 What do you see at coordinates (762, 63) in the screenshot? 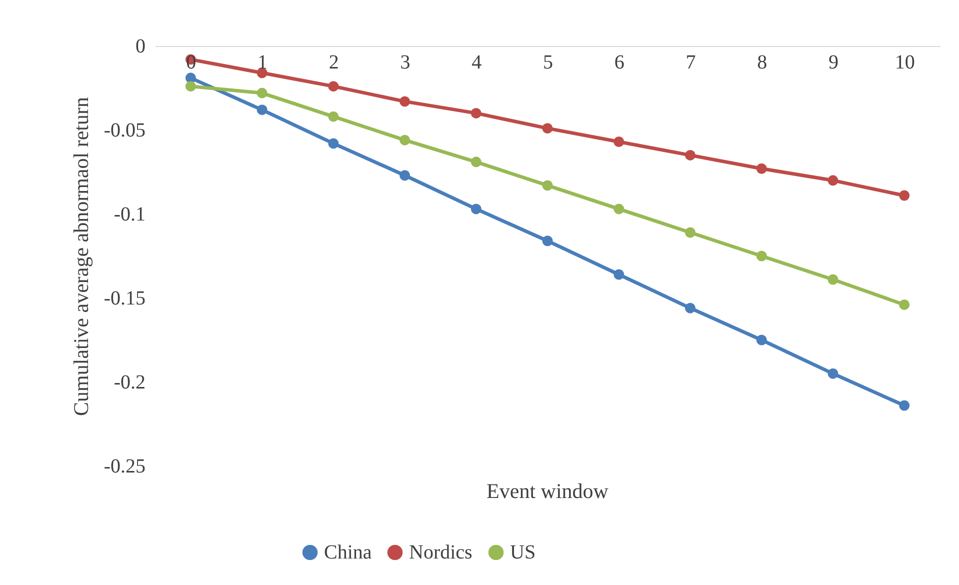
I see `x-tick-label: 8` at bounding box center [762, 63].